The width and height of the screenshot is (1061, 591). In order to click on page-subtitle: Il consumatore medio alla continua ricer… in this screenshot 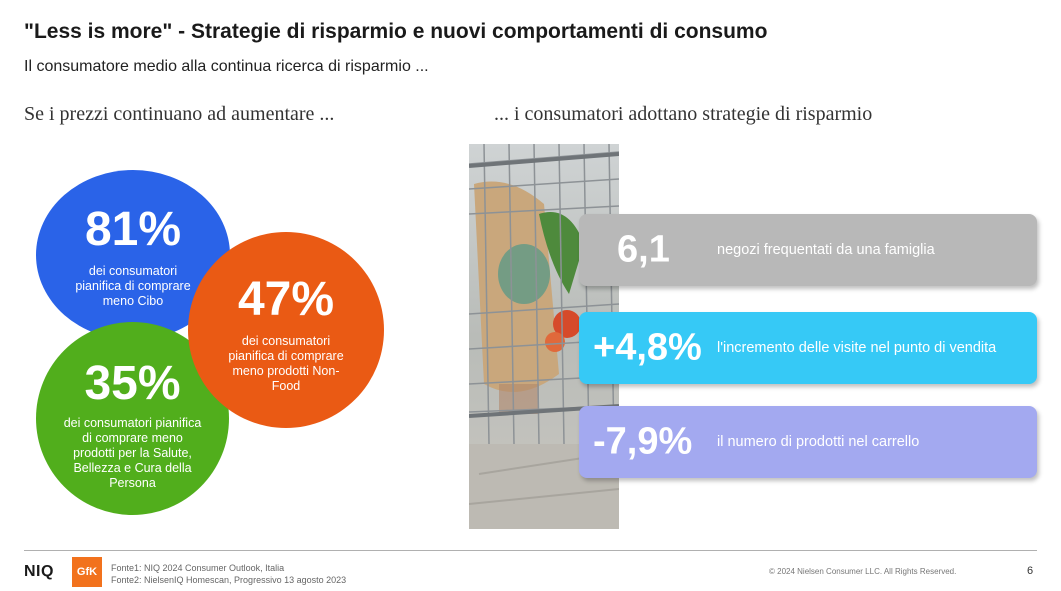, I will do `click(226, 67)`.